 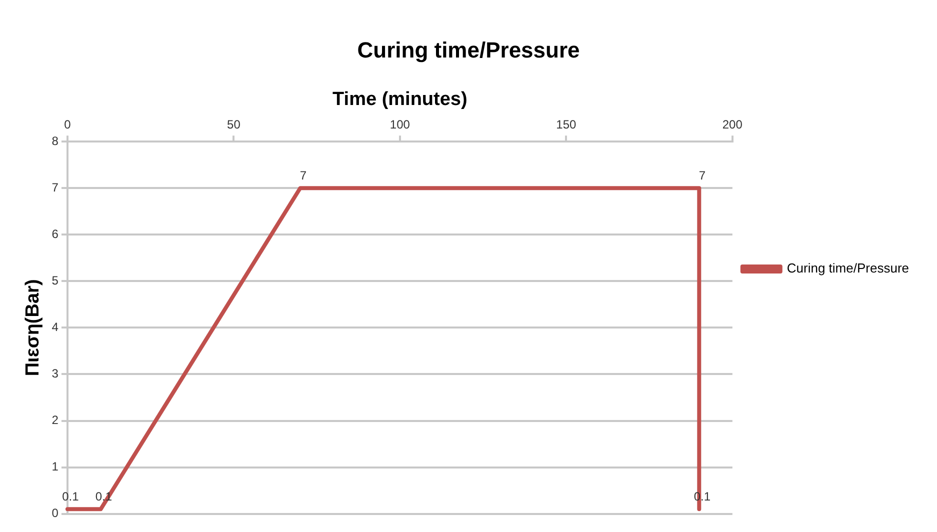 I want to click on x-tick-label: 200, so click(x=732, y=125).